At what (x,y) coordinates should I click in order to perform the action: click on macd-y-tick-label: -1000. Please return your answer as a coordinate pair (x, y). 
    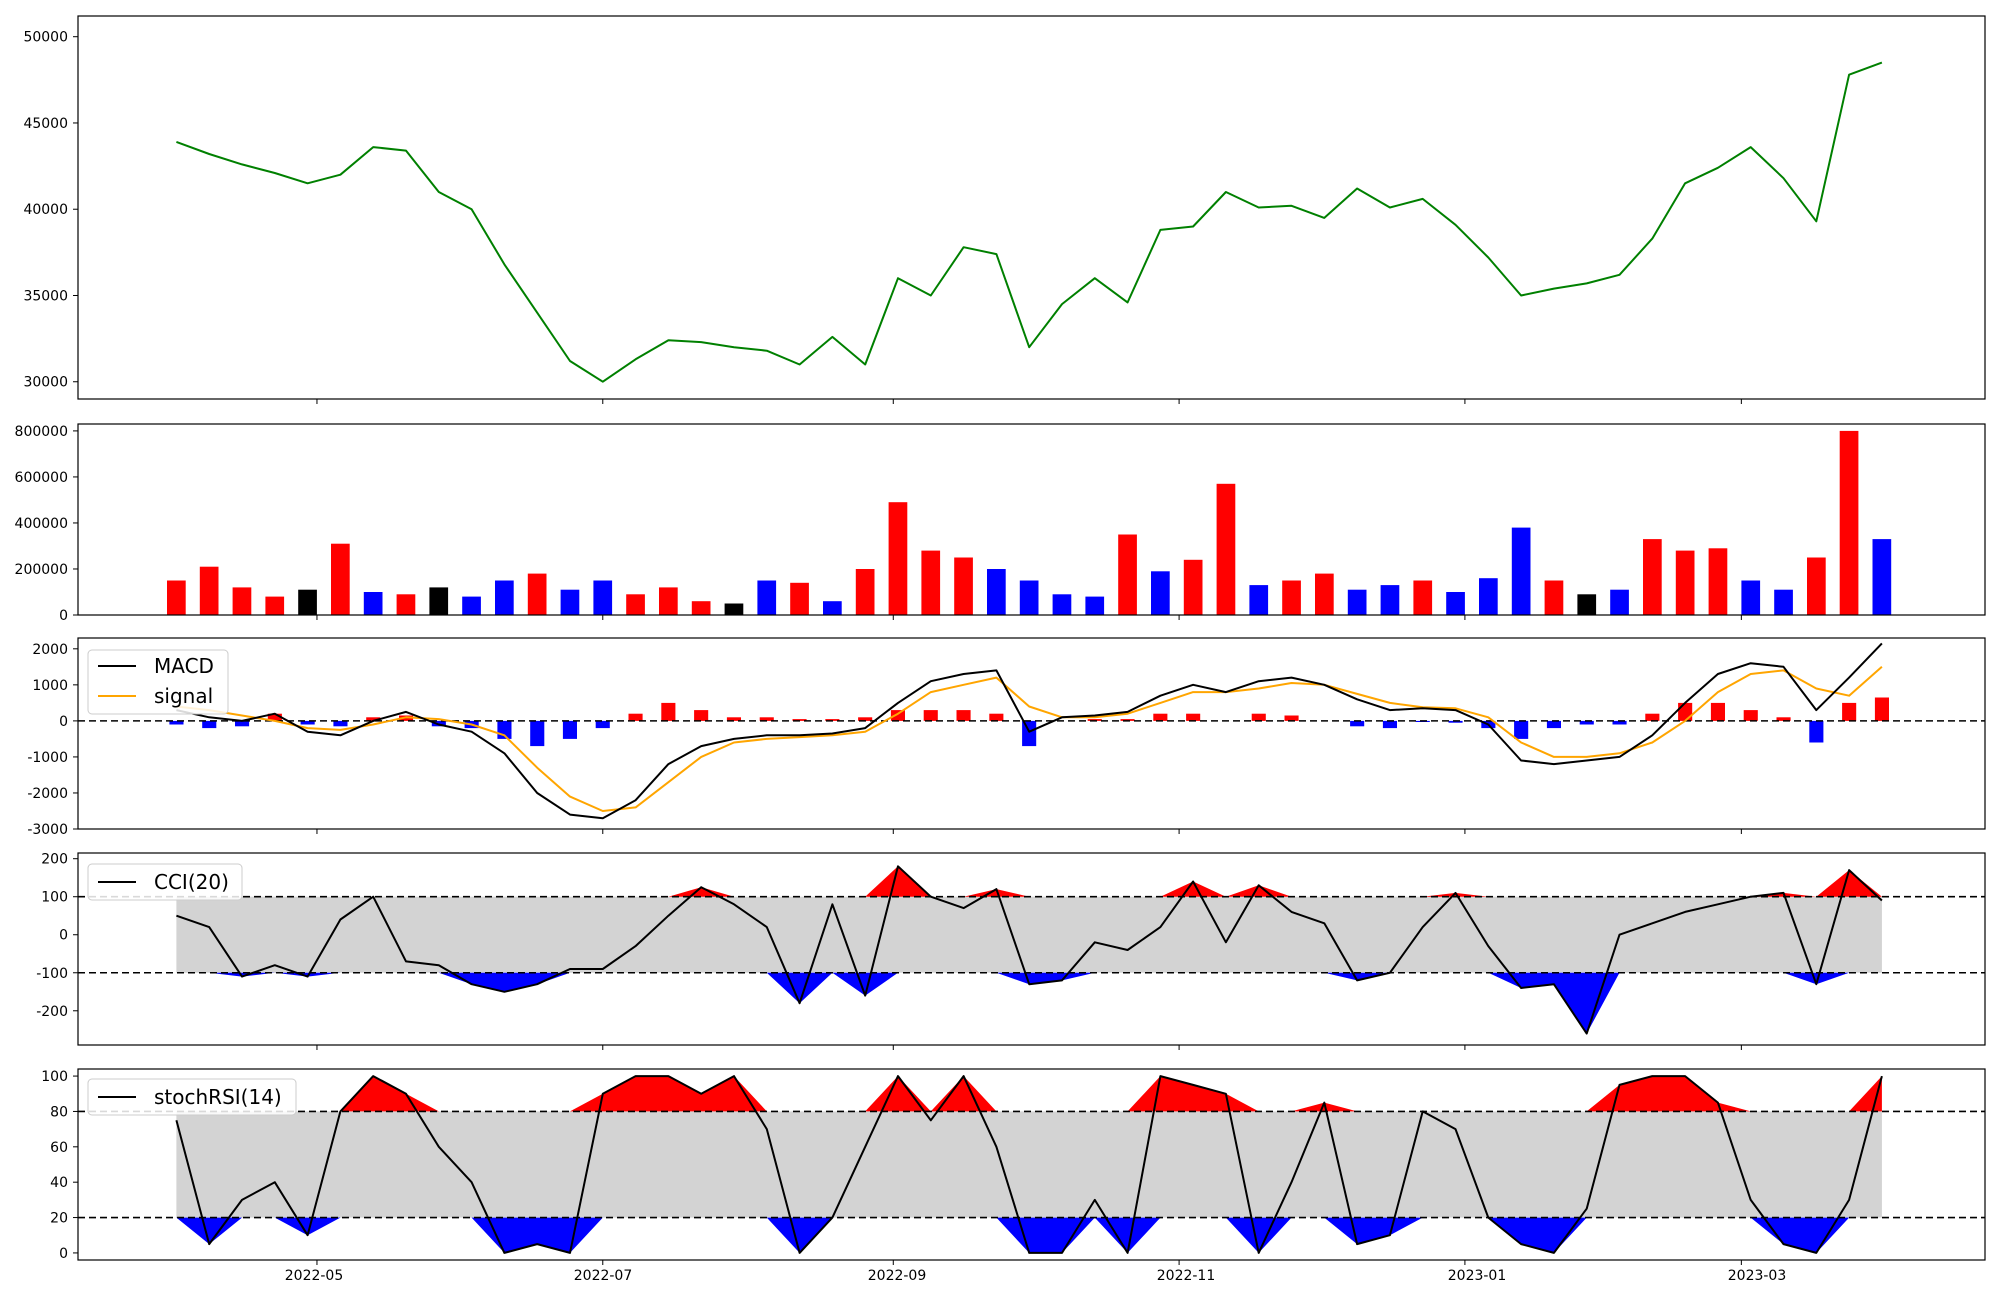
    Looking at the image, I should click on (47, 758).